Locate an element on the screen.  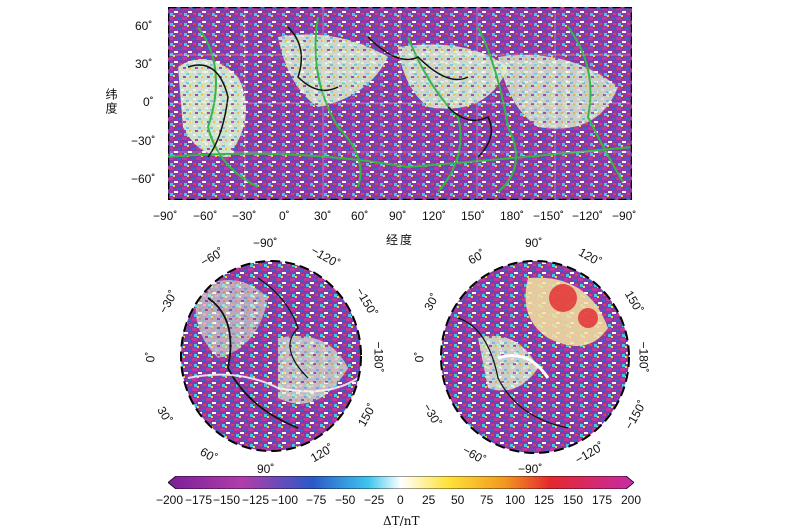
colorbar-tick: −25 is located at coordinates (374, 500).